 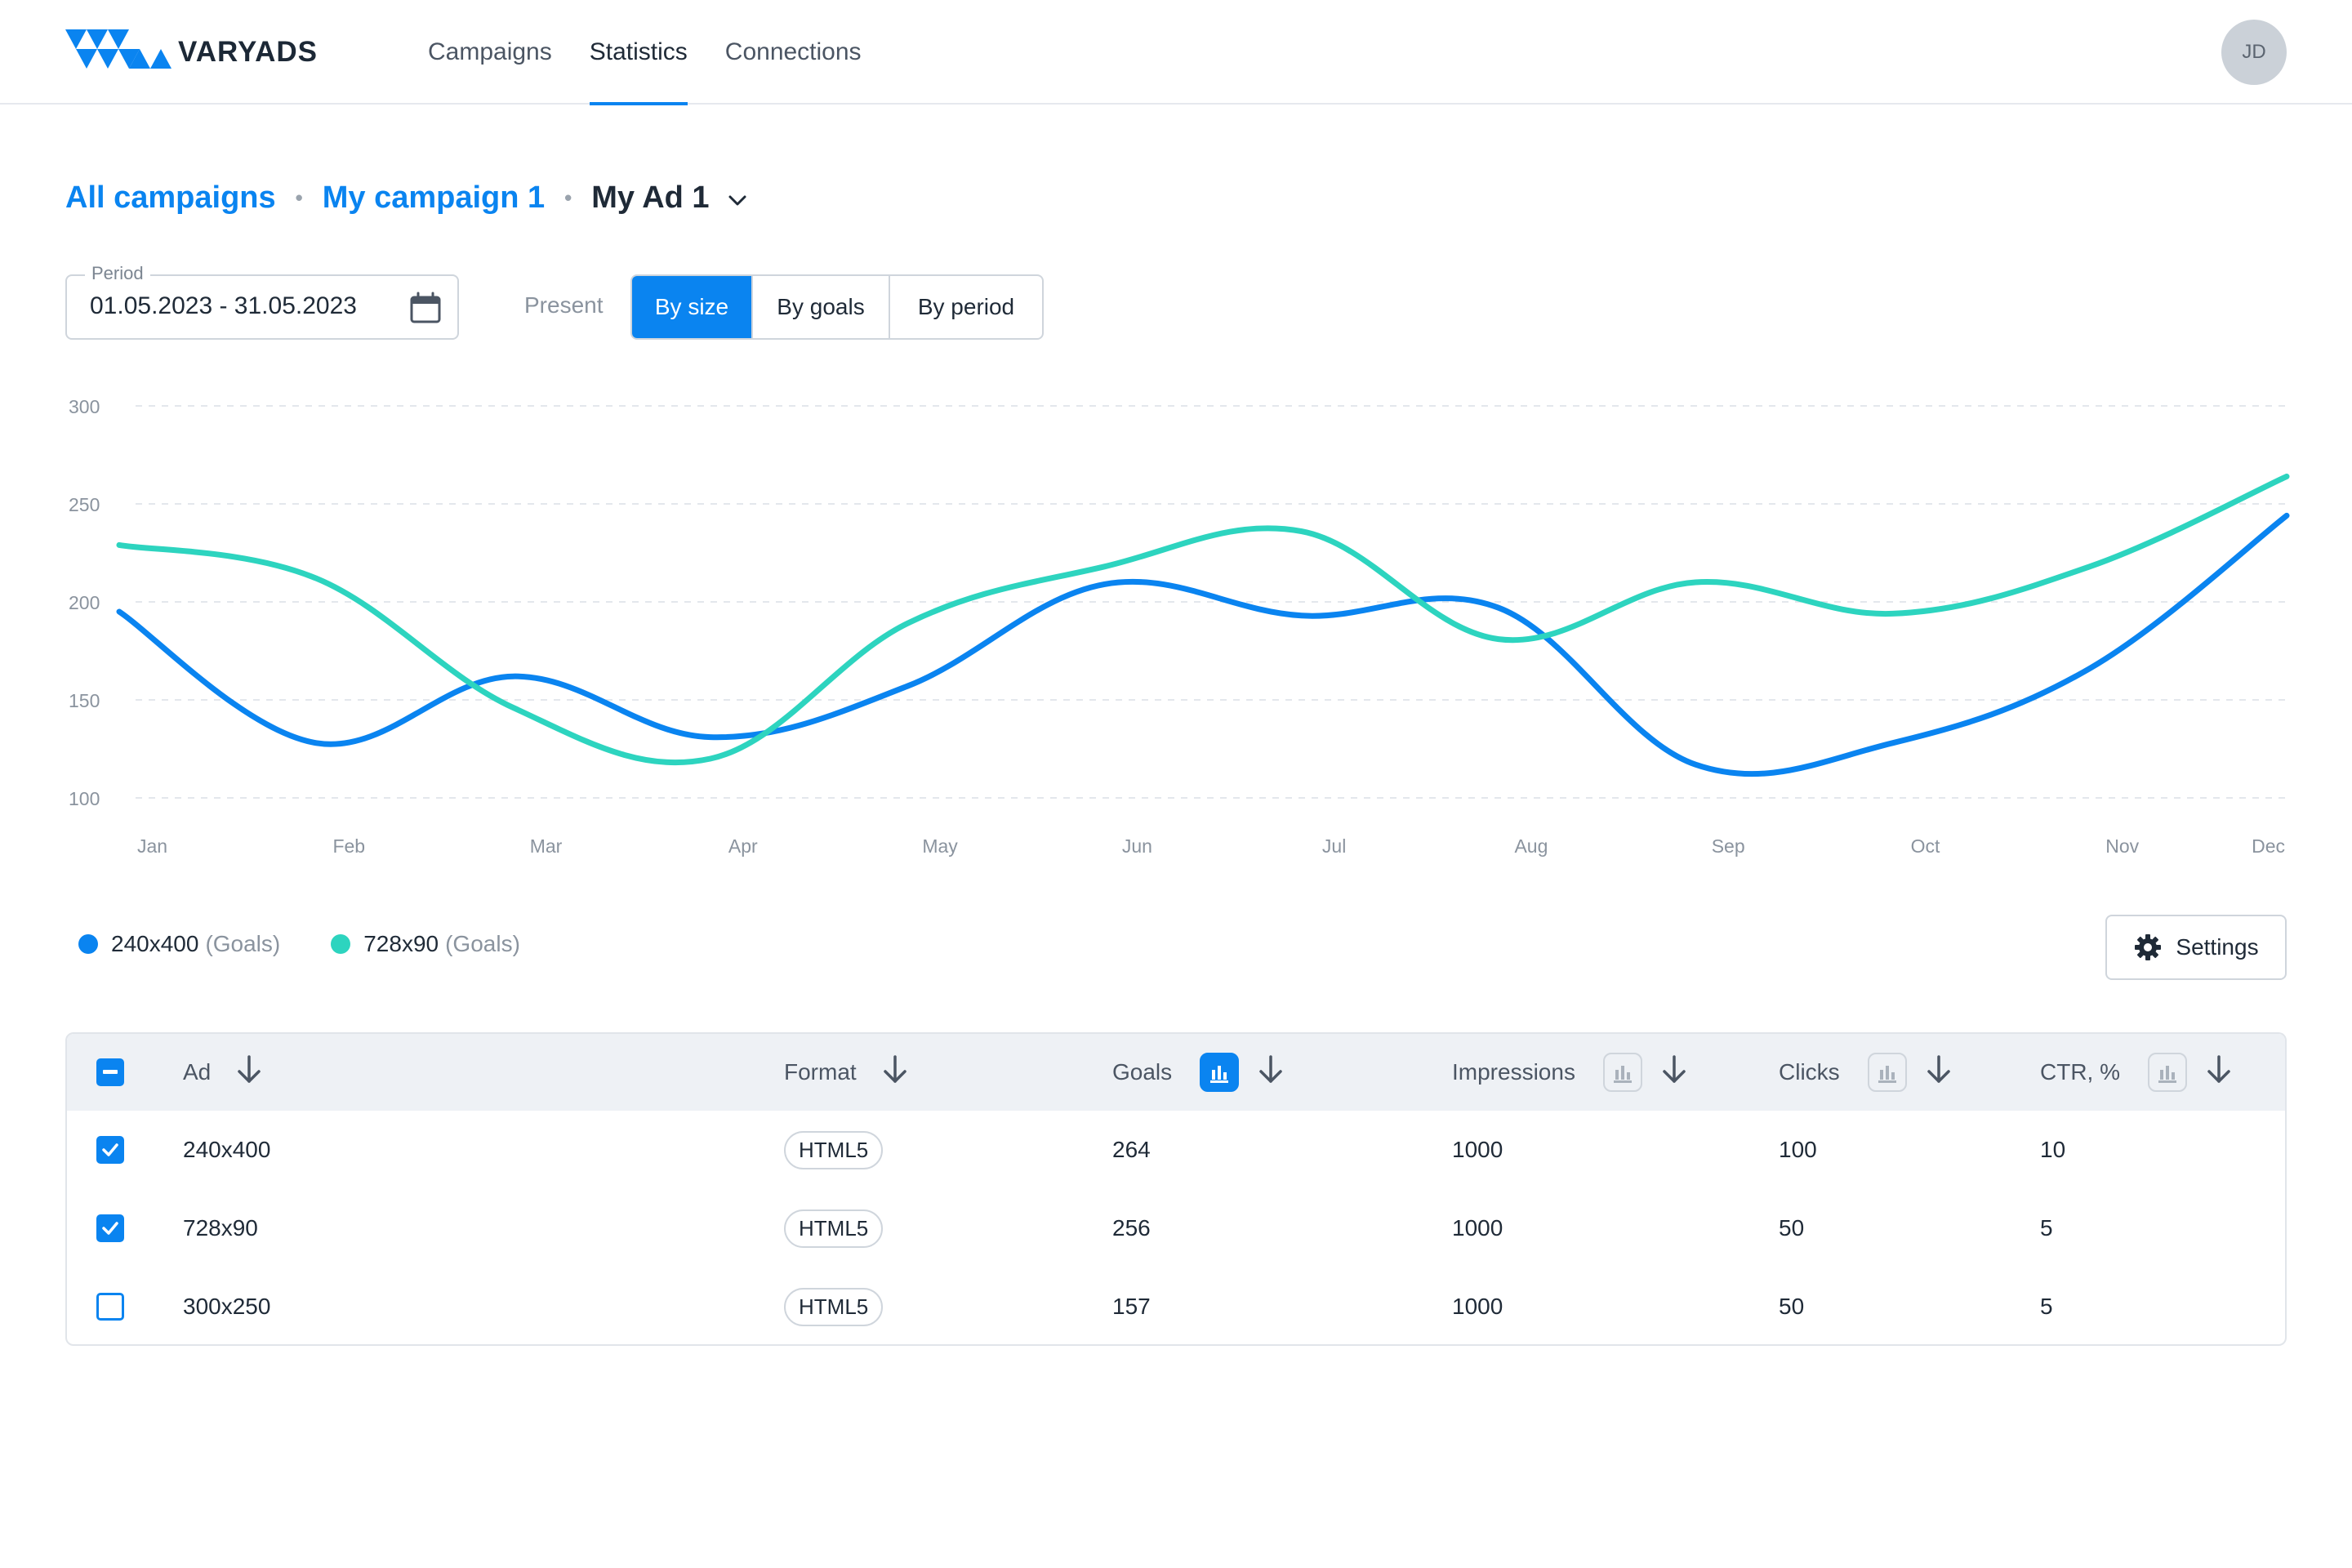 What do you see at coordinates (223, 1072) in the screenshot?
I see `column-header-ad: Ad` at bounding box center [223, 1072].